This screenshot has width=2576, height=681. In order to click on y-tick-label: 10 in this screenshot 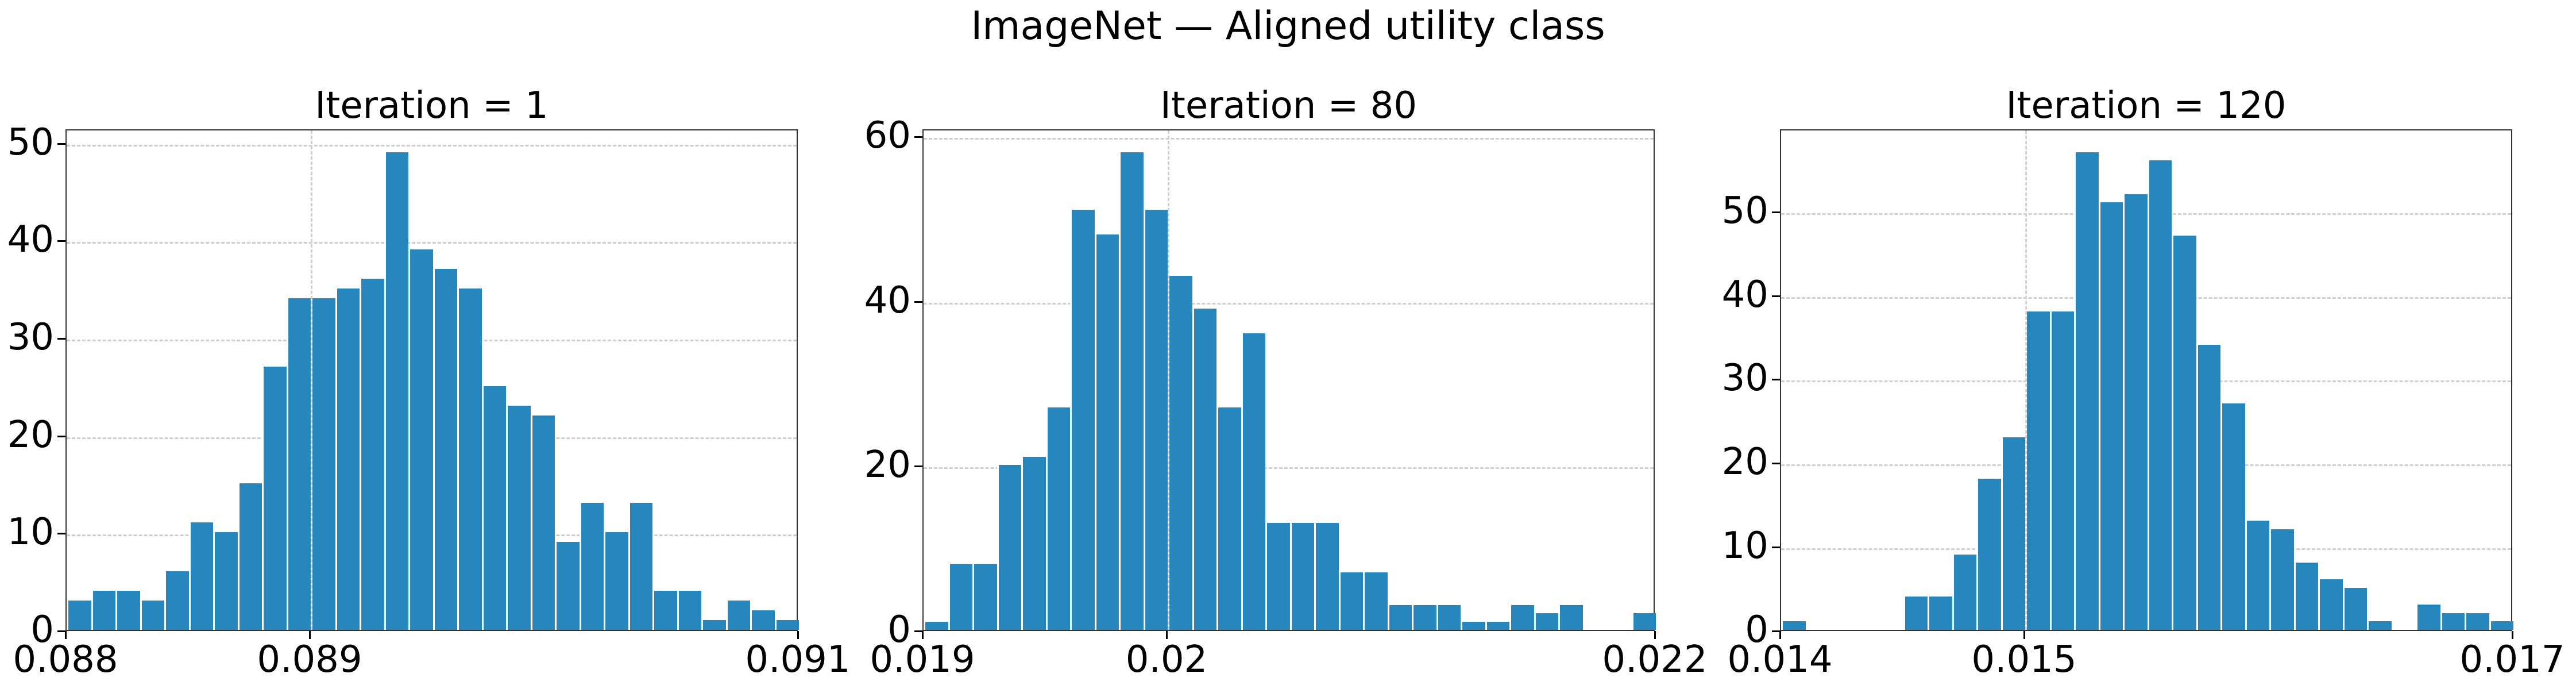, I will do `click(30, 532)`.